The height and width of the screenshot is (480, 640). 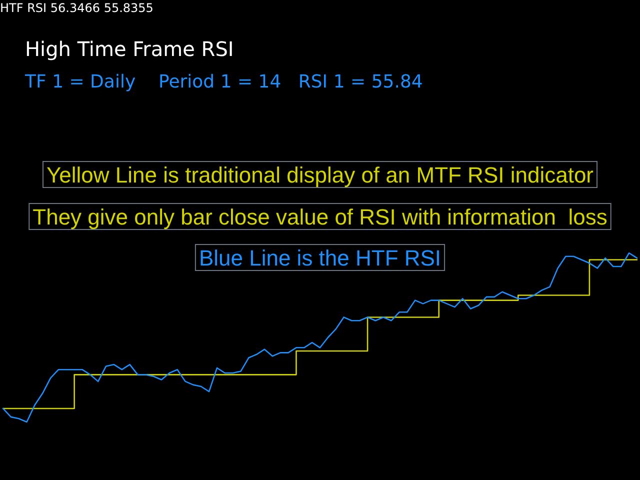 I want to click on chart-subtitle: TF 1 = Daily Period 1 = 14 RSI 1 = 55.84, so click(x=223, y=82).